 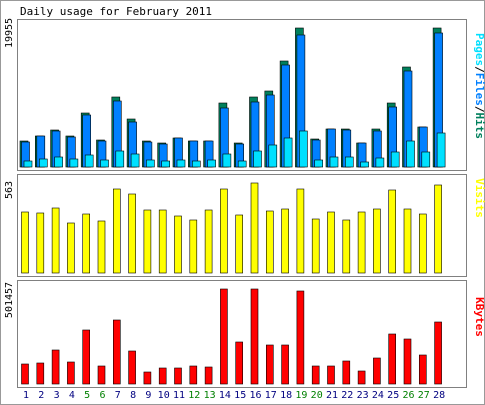 I want to click on x-tick-label-25: 25, so click(x=393, y=395).